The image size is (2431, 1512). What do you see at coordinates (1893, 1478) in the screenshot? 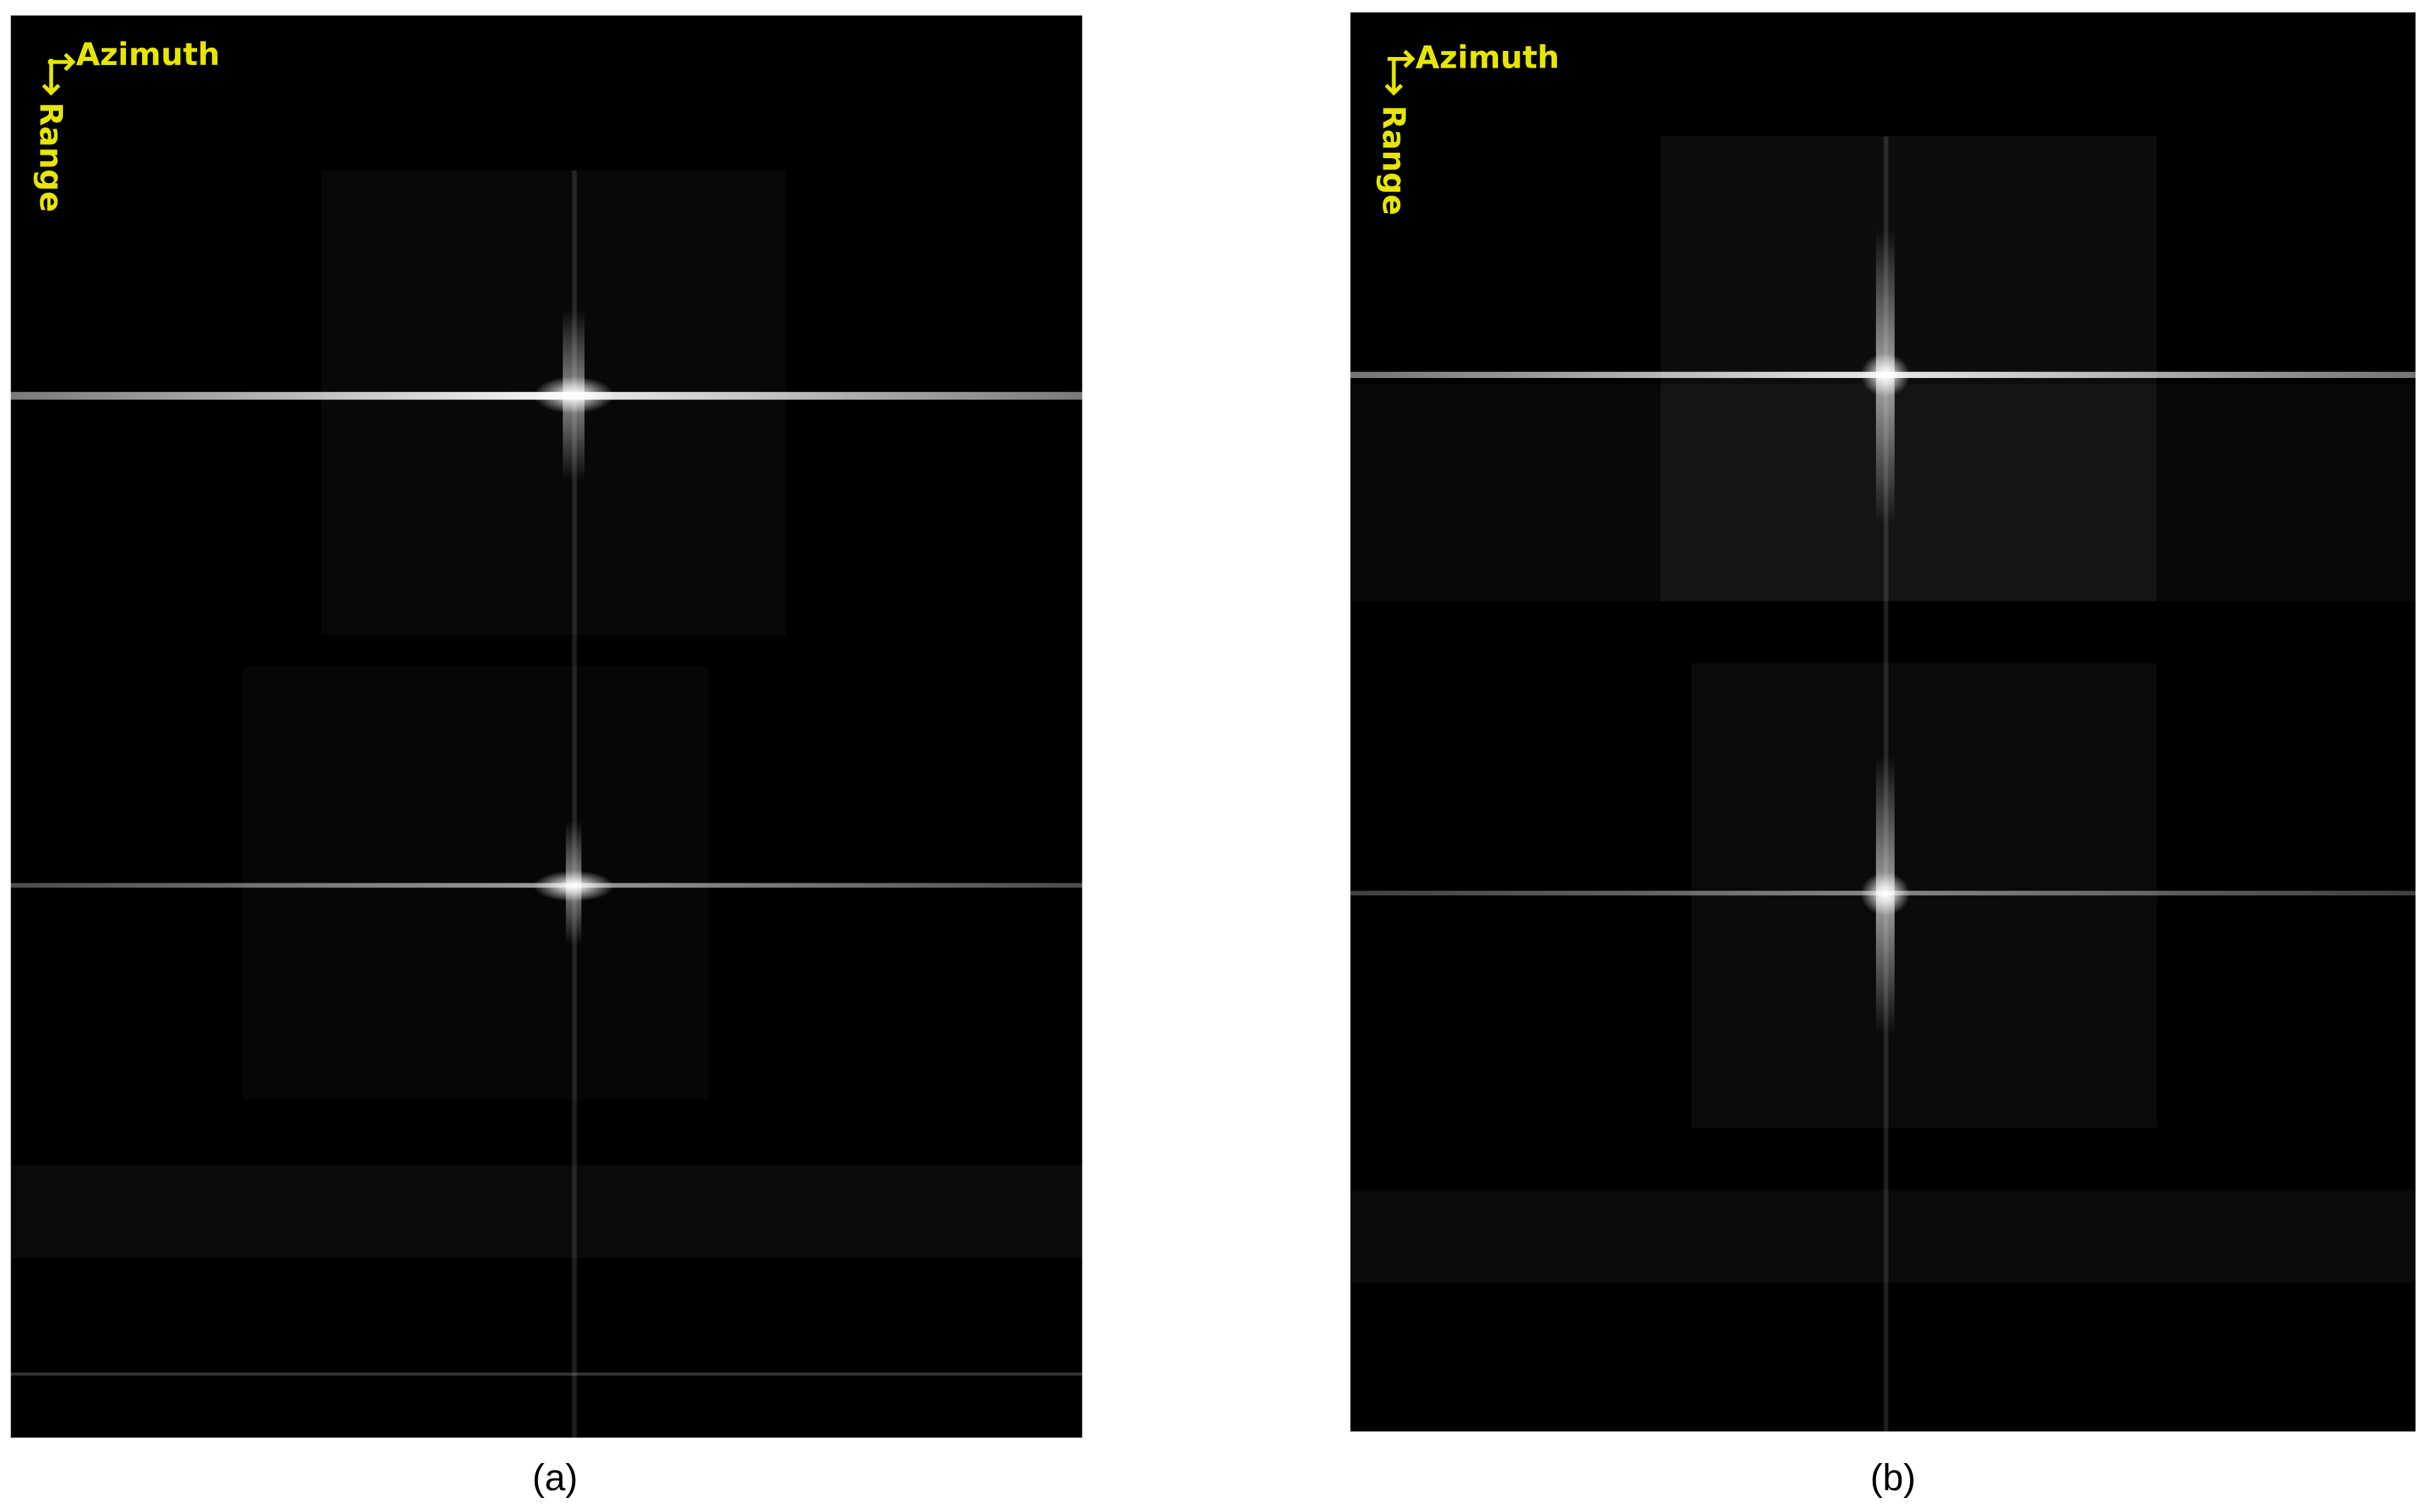
I see `panel-caption: (b)` at bounding box center [1893, 1478].